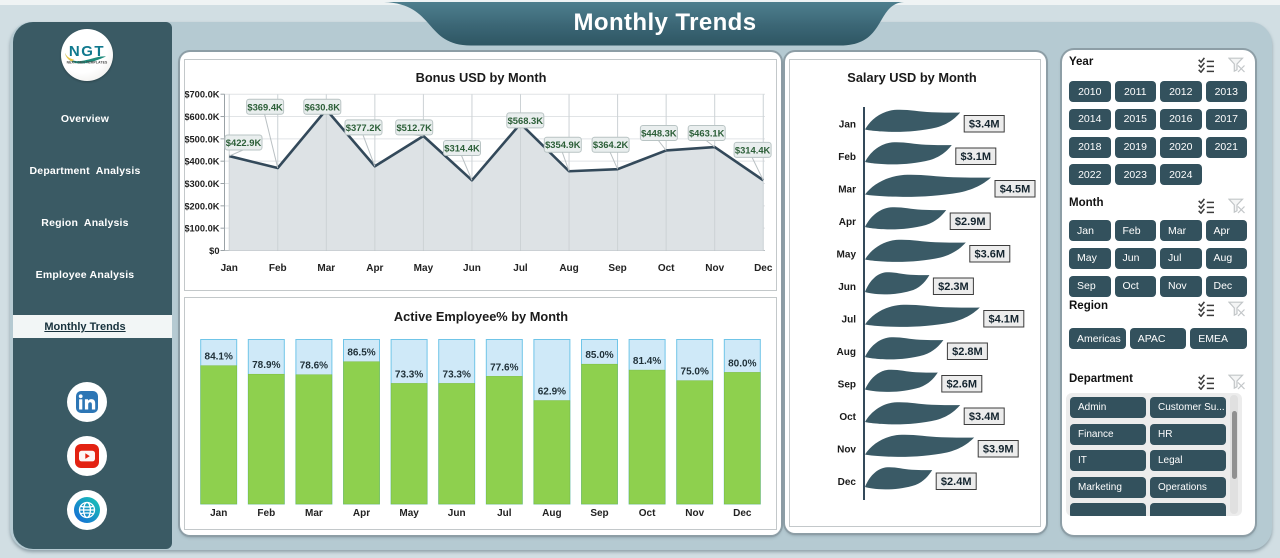  I want to click on svg-text: 80.0%, so click(742, 363).